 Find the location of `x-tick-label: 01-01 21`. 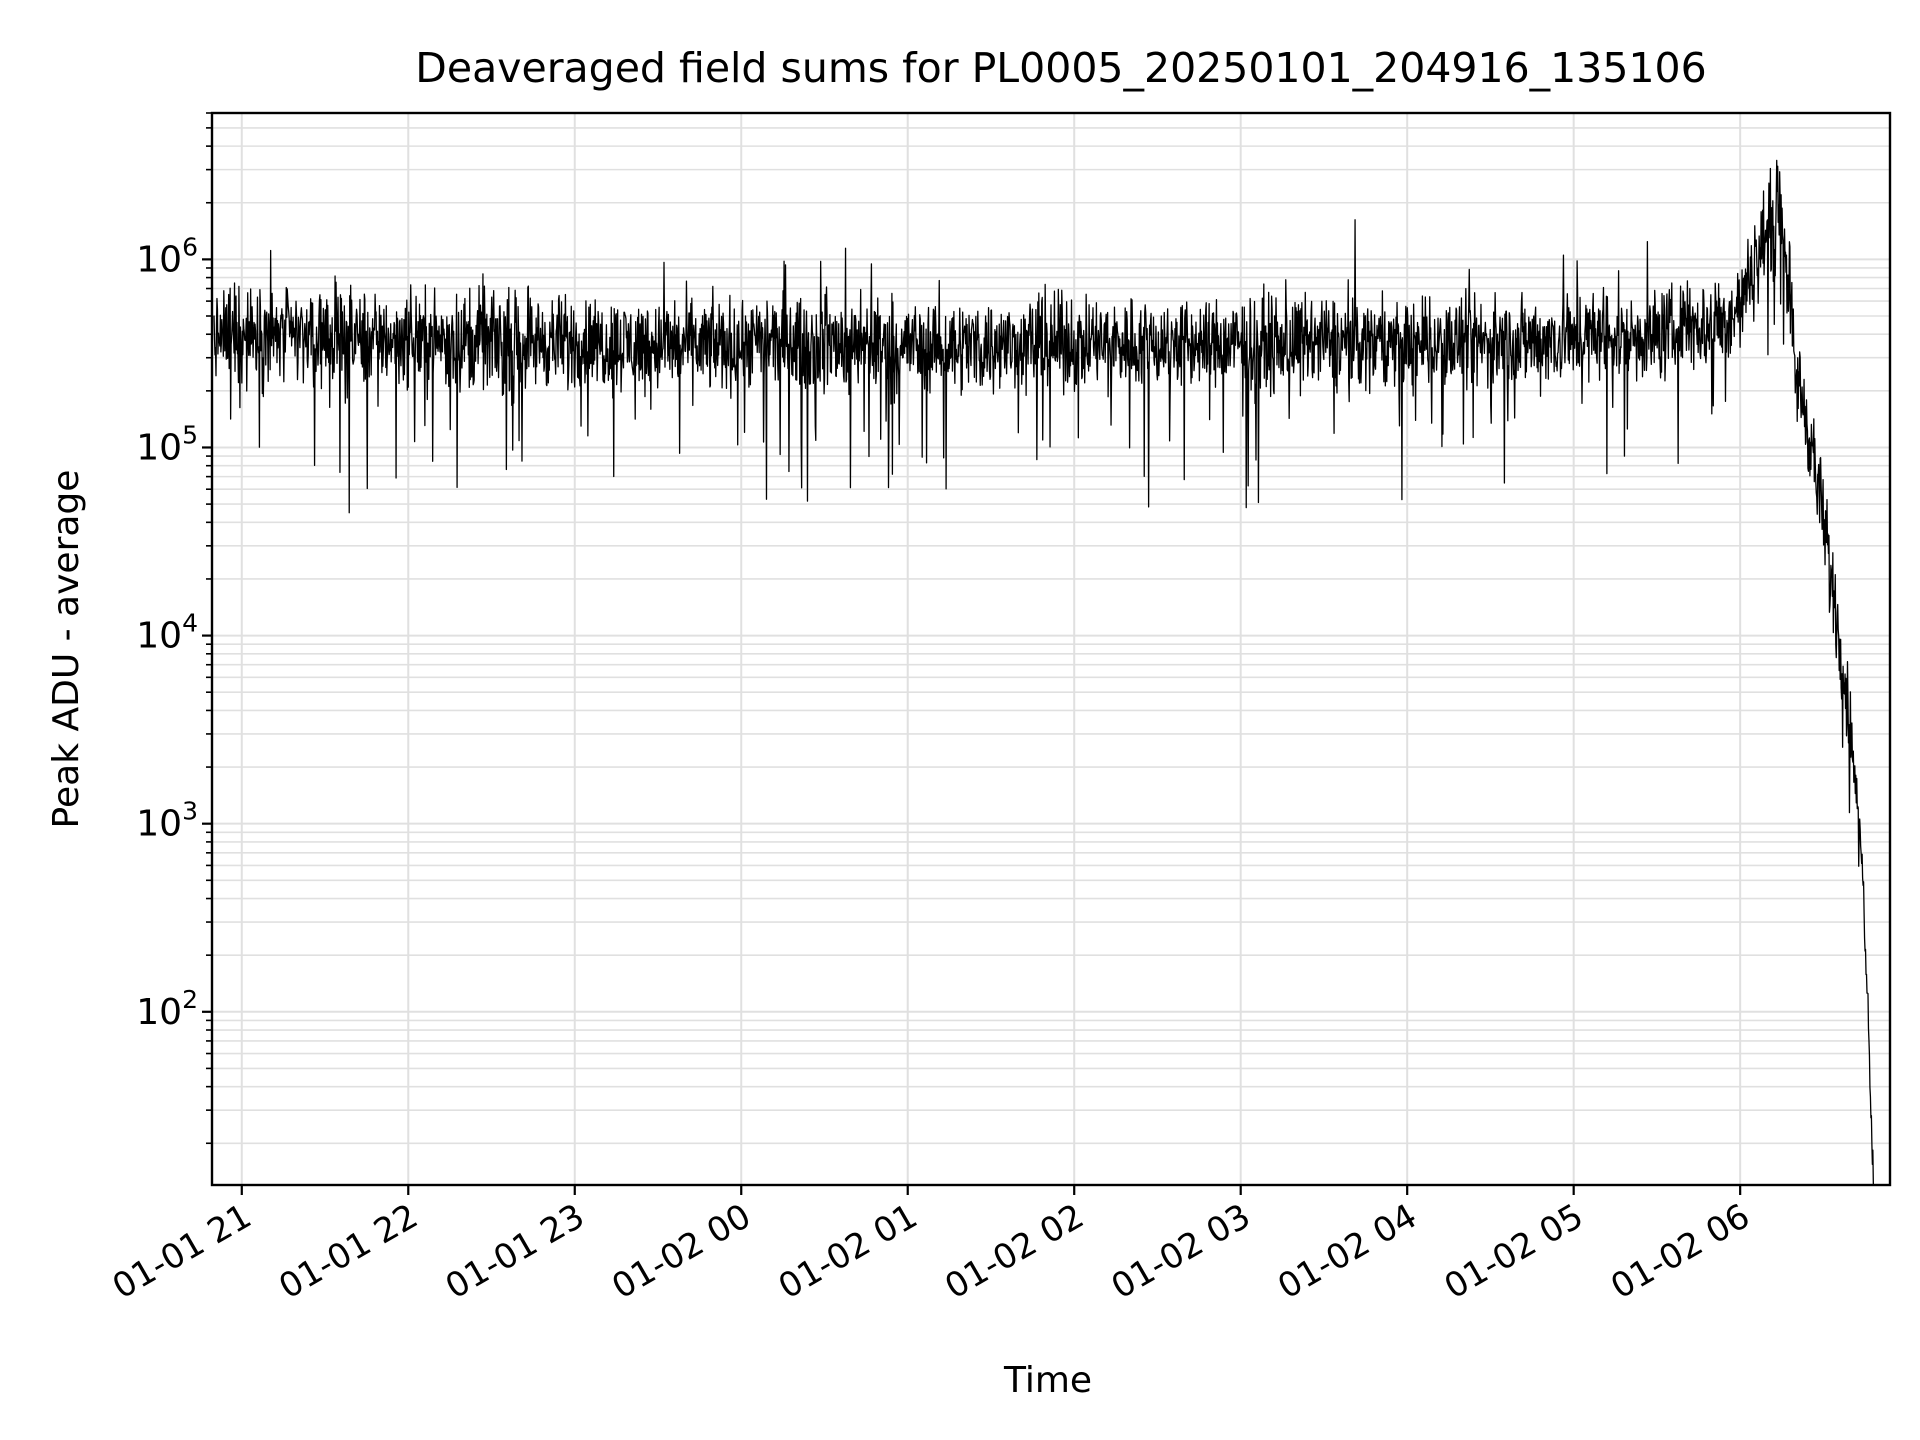

x-tick-label: 01-01 21 is located at coordinates (182, 1251).